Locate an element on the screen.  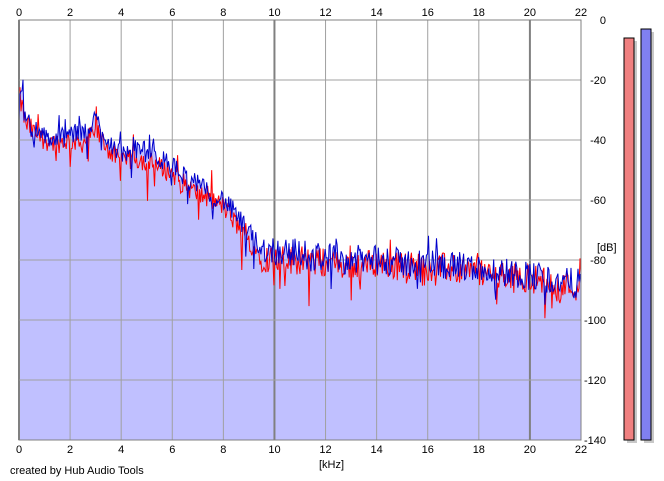
x-tick-label-bottom: 18 is located at coordinates (479, 450).